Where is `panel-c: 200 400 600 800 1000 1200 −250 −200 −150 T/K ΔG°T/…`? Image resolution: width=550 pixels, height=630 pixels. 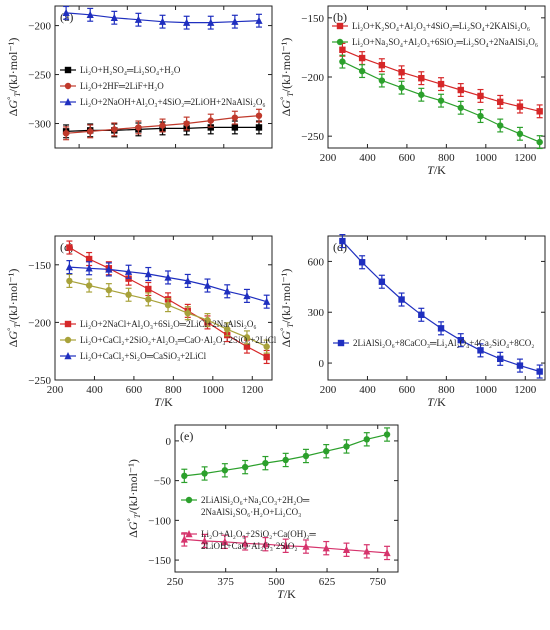 panel-c: 200 400 600 800 1000 1200 −250 −200 −150 T/K ΔG°T/… is located at coordinates (141, 322).